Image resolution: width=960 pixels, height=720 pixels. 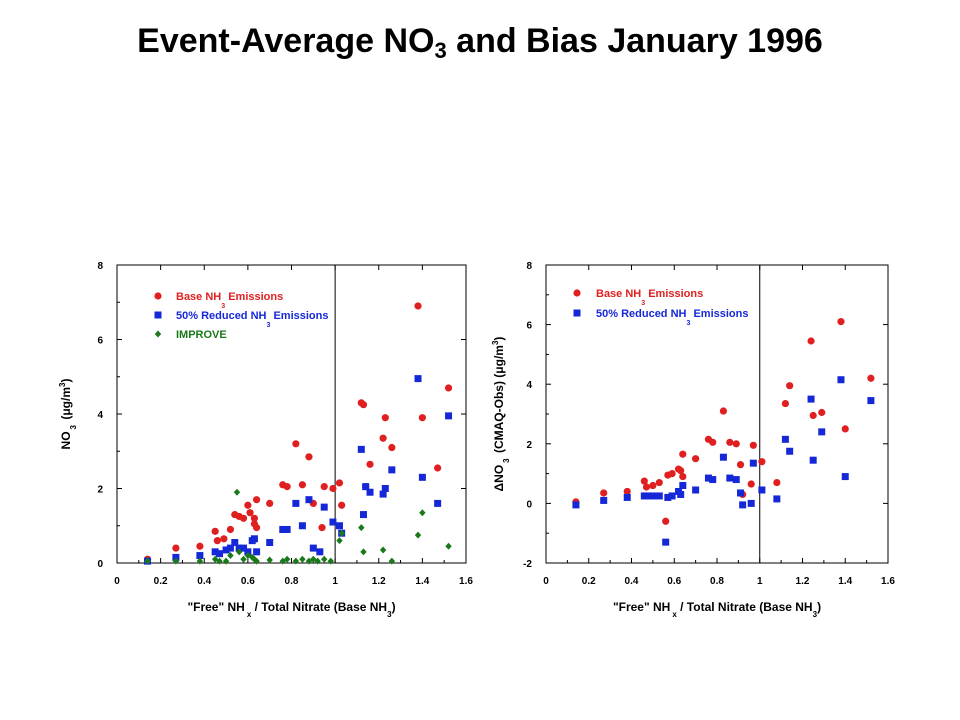 I want to click on chart1-x-axis-label: "Free" NHx / Total Nitrate (Base NH3), so click(x=291, y=609).